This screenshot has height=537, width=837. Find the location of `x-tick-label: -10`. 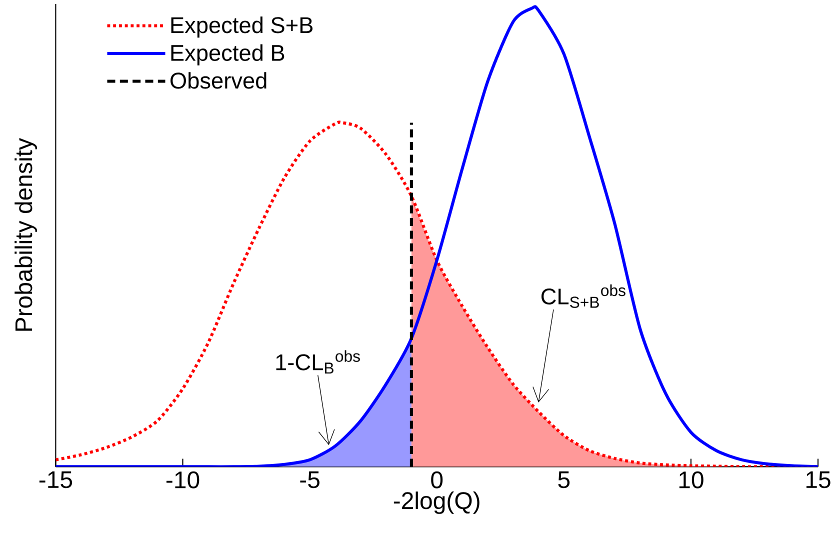

x-tick-label: -10 is located at coordinates (183, 479).